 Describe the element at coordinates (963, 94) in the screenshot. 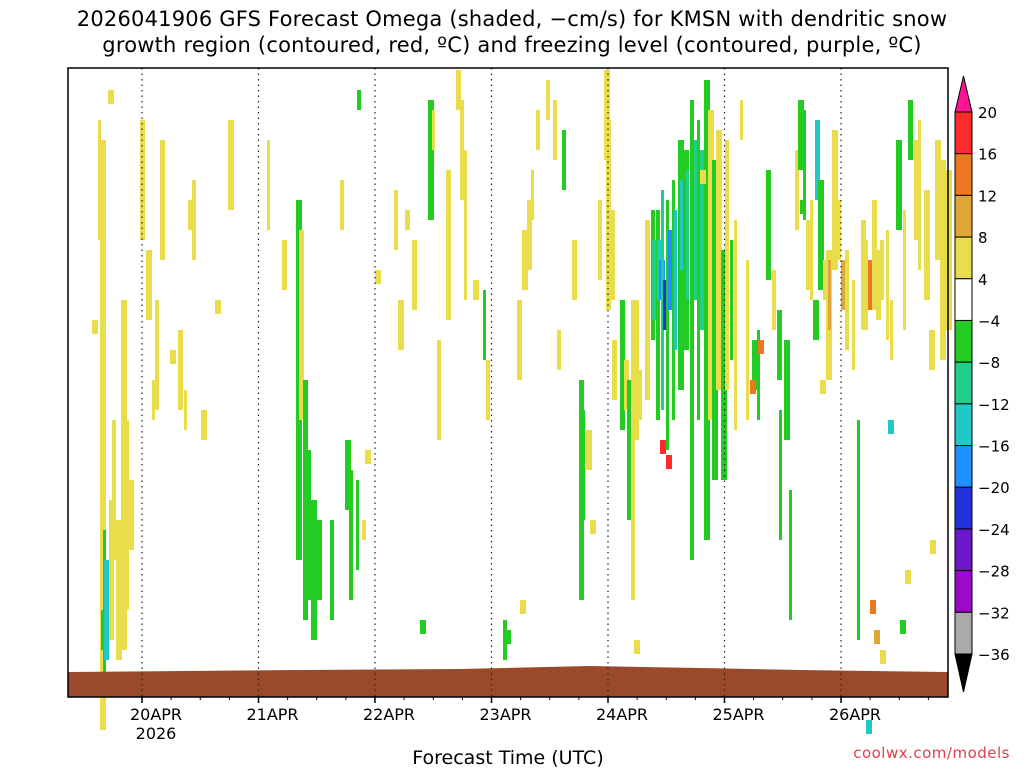

I see `colorbar-top-arrow` at that location.